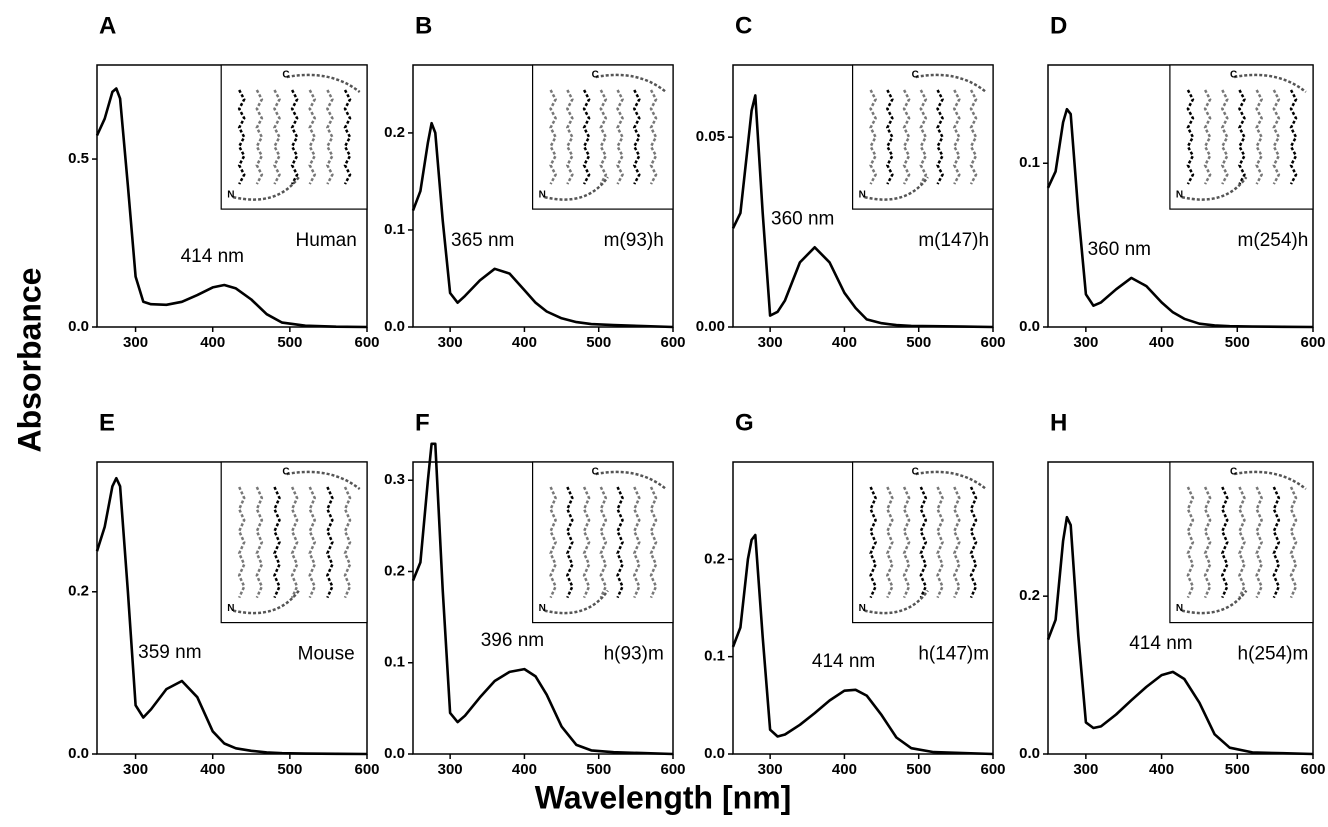  Describe the element at coordinates (394, 229) in the screenshot. I see `y-tick-label: 0.1` at that location.